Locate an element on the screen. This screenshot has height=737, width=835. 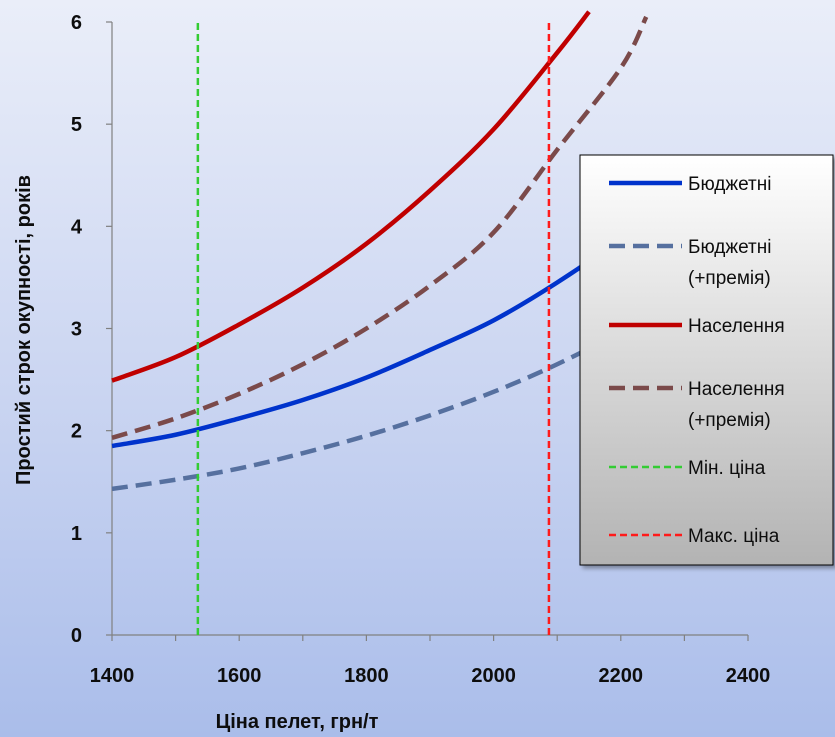
legend-label-4-line2: (+премія) is located at coordinates (729, 420).